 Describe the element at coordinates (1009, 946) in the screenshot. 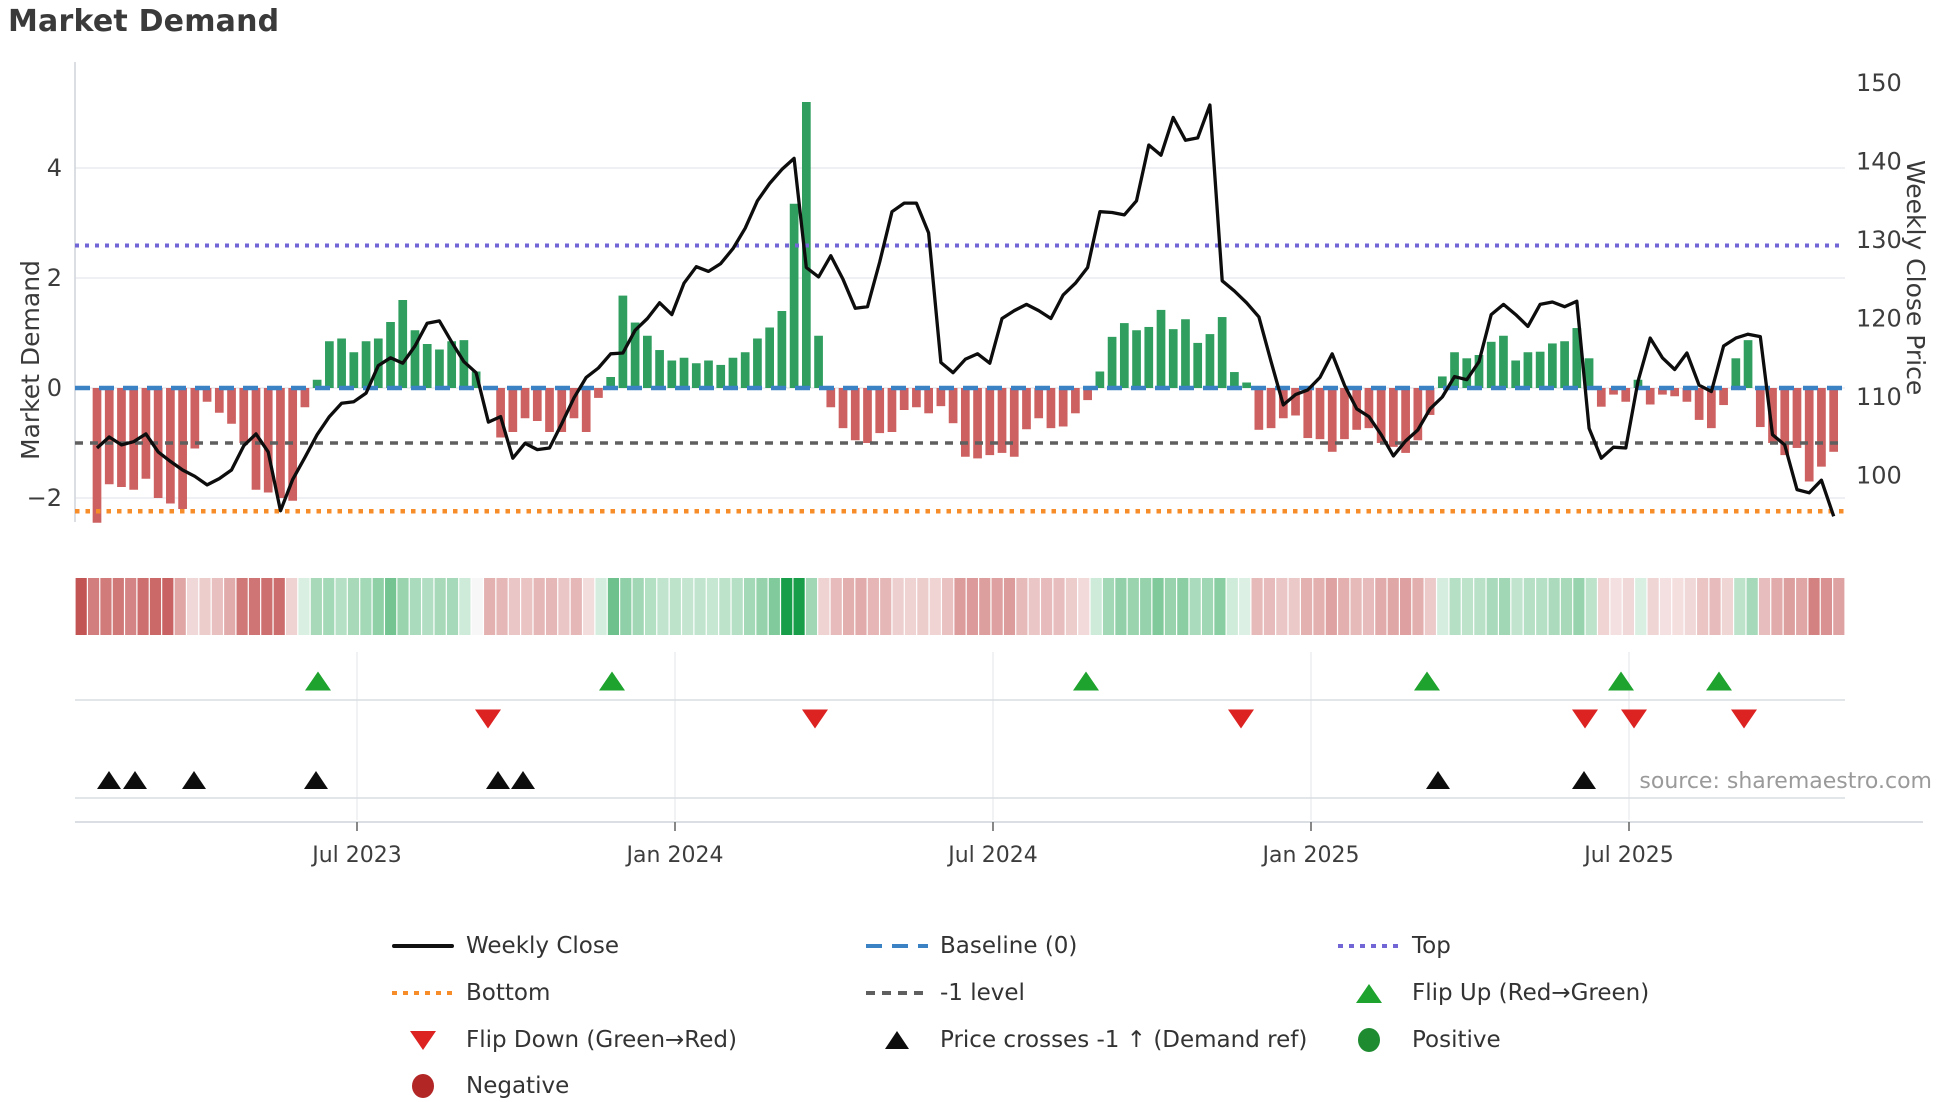

I see `legend-label: Baseline (0)` at that location.